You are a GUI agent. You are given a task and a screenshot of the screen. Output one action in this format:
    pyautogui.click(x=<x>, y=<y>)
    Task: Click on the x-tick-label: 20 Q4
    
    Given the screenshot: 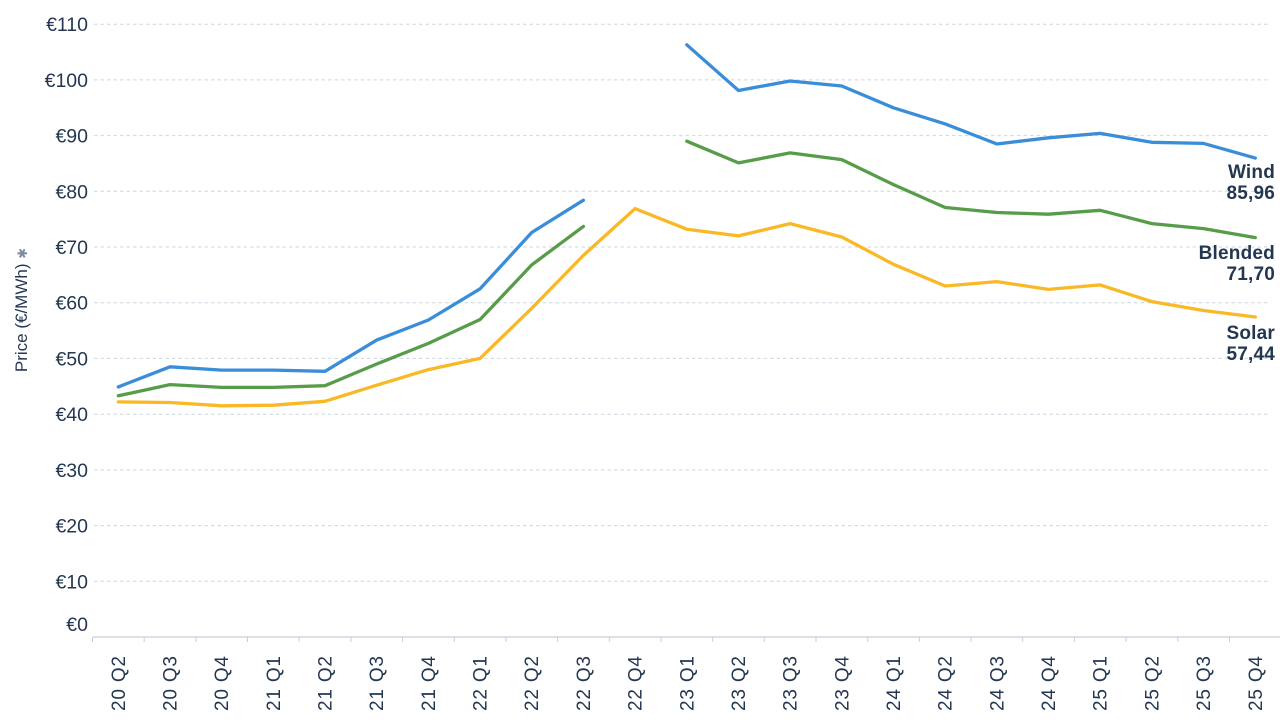 What is the action you would take?
    pyautogui.click(x=222, y=683)
    